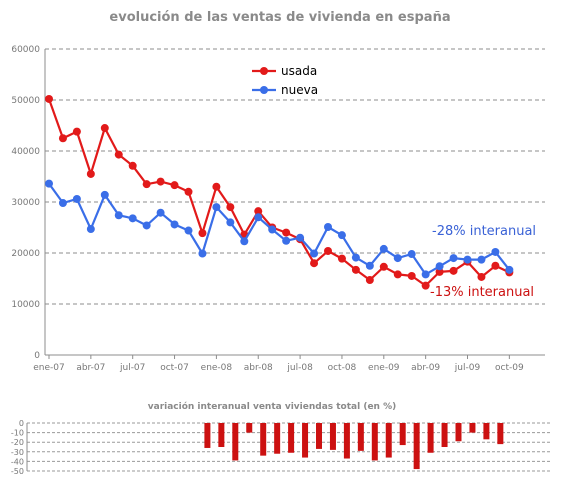 This screenshot has height=489, width=561. Describe the element at coordinates (174, 368) in the screenshot. I see `x-tick-label: oct-07` at that location.